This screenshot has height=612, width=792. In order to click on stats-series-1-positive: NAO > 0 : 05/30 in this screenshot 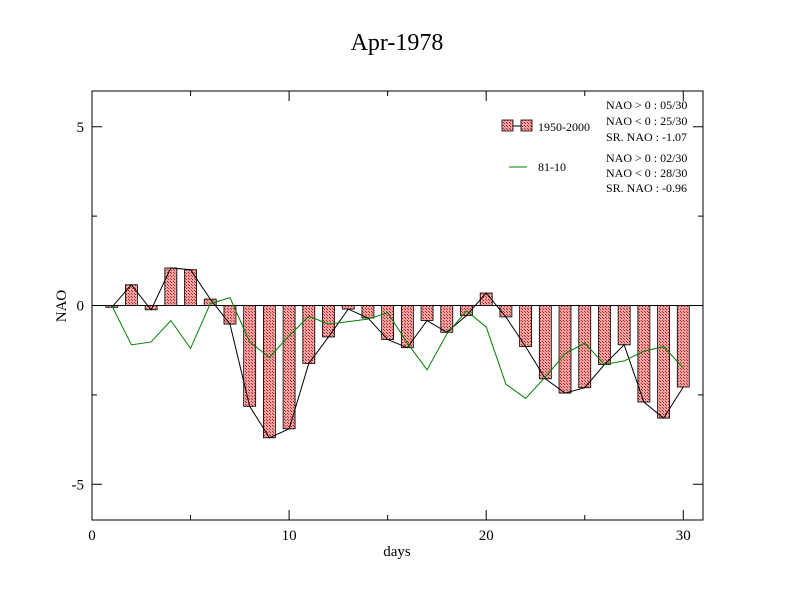, I will do `click(646, 105)`.